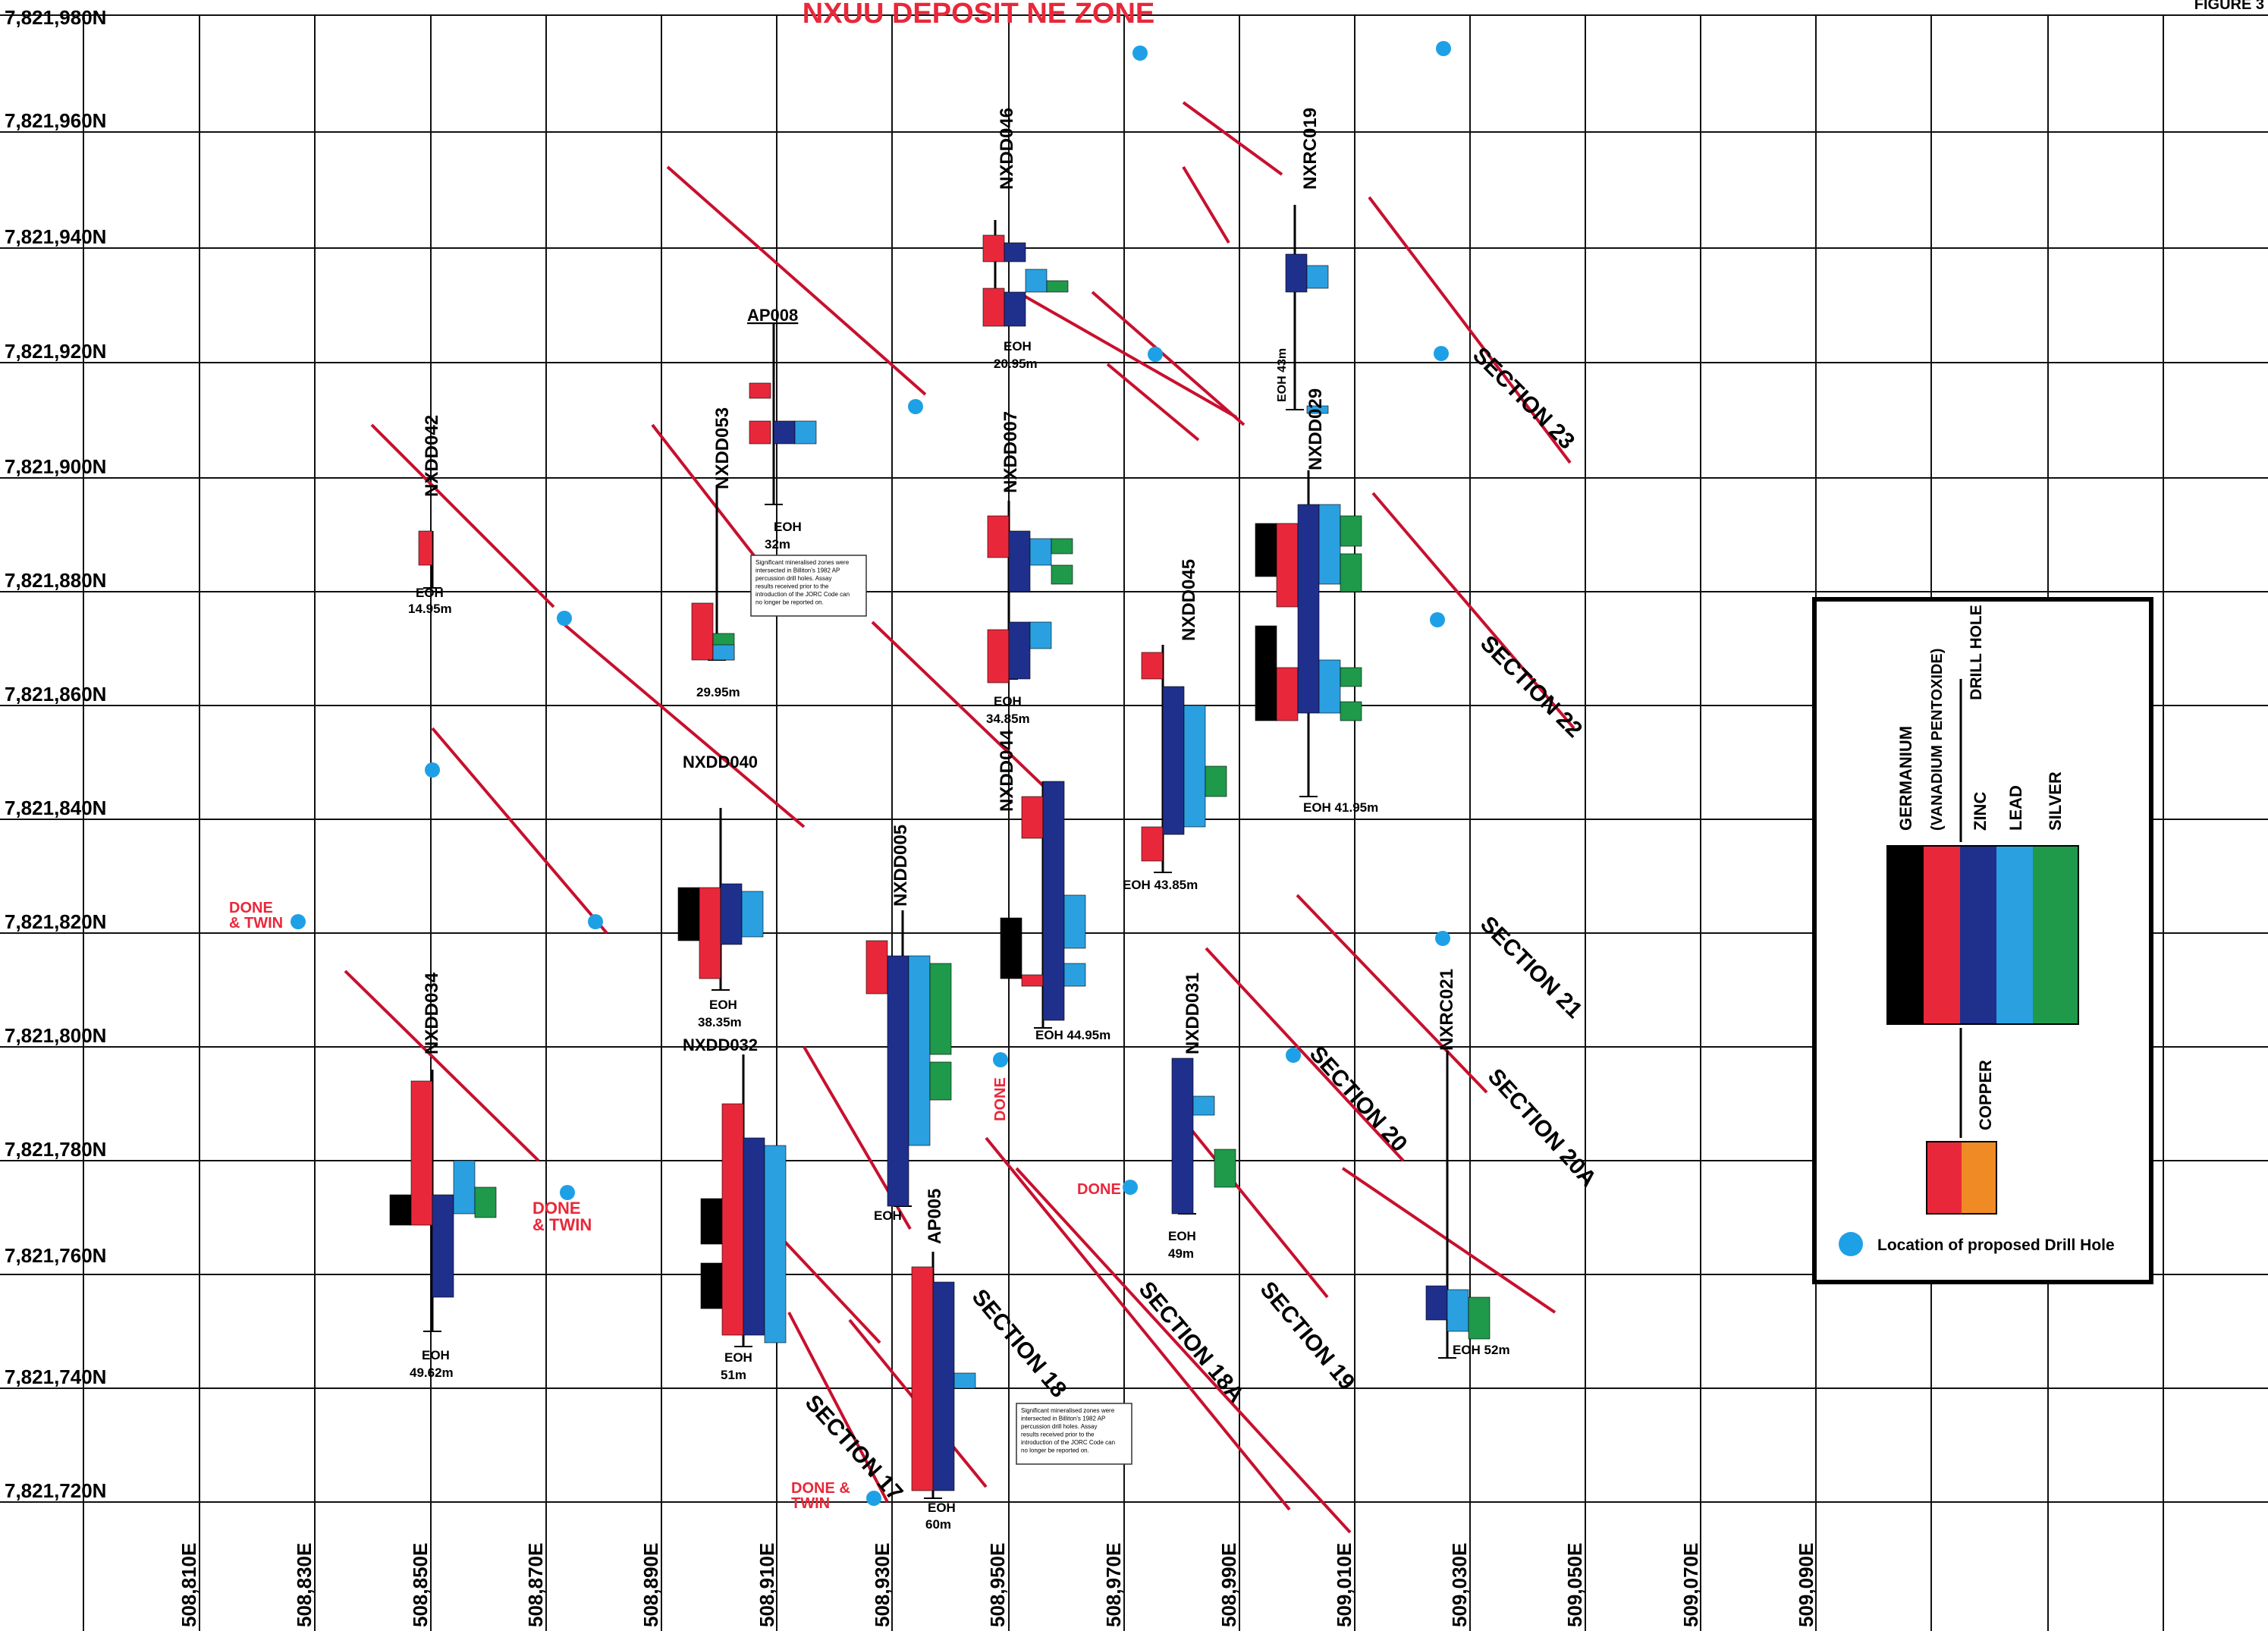 The image size is (2268, 1631). What do you see at coordinates (1282, 375) in the screenshot?
I see `eoh-label: EOH 43m` at bounding box center [1282, 375].